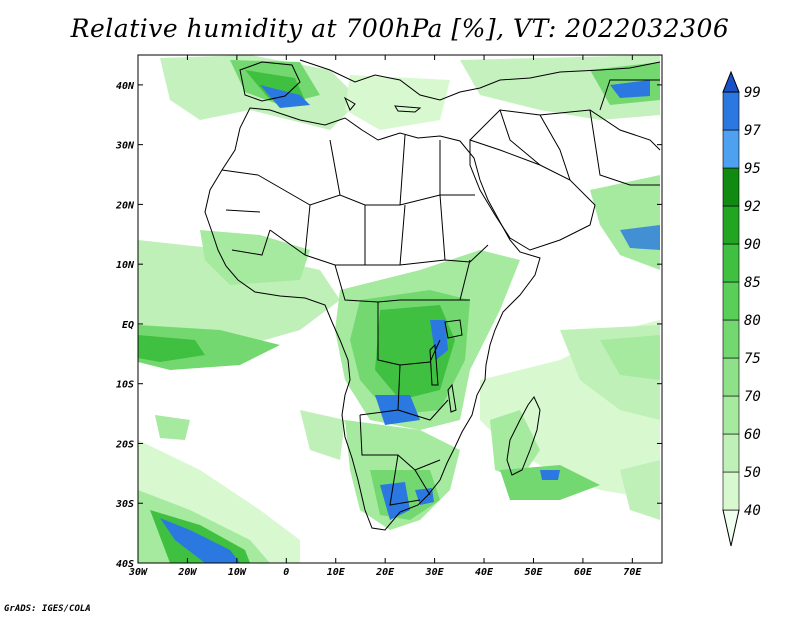  What do you see at coordinates (453, 329) in the screenshot?
I see `lake-victoria` at bounding box center [453, 329].